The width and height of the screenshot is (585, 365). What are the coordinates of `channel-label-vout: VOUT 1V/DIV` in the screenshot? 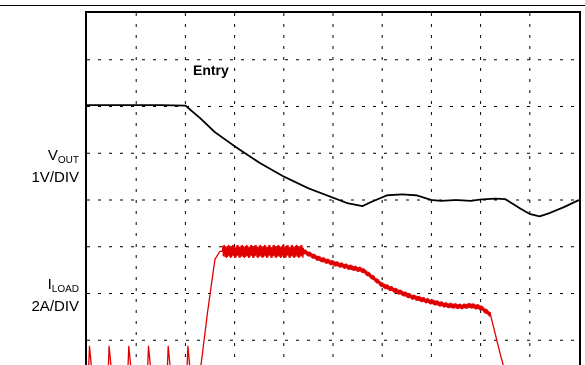 It's located at (55, 166).